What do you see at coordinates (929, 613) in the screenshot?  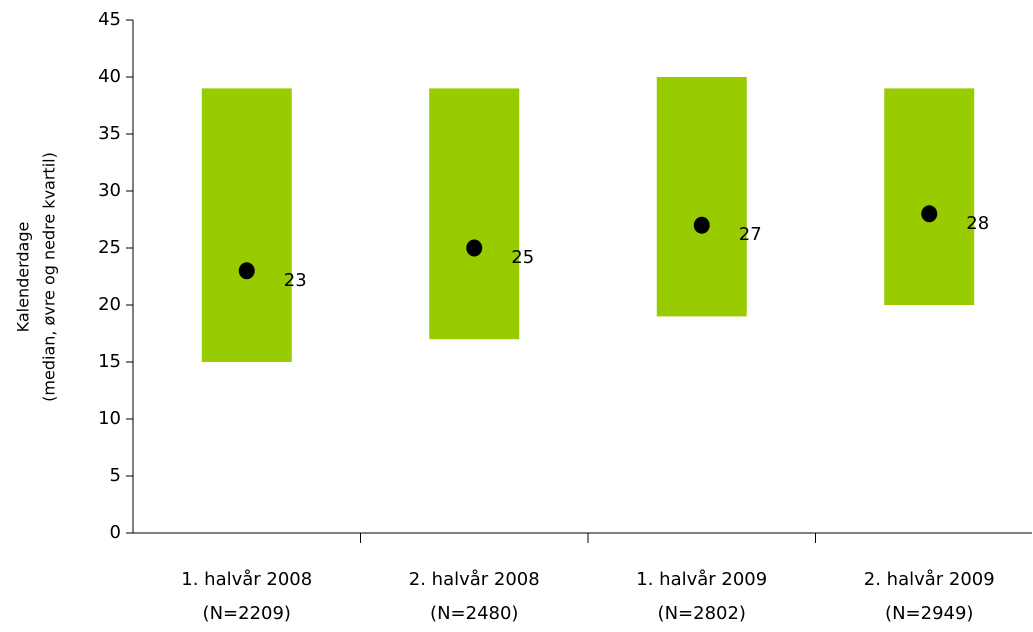 I see `x-tick-label: (N=2949)` at bounding box center [929, 613].